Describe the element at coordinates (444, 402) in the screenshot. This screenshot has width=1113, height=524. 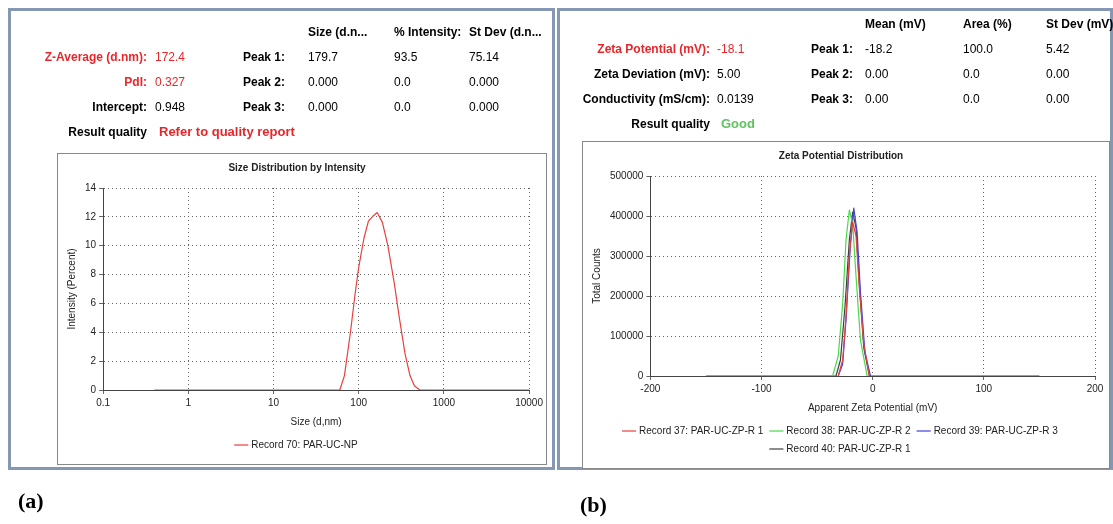
I see `x-tick-label: 1000` at that location.